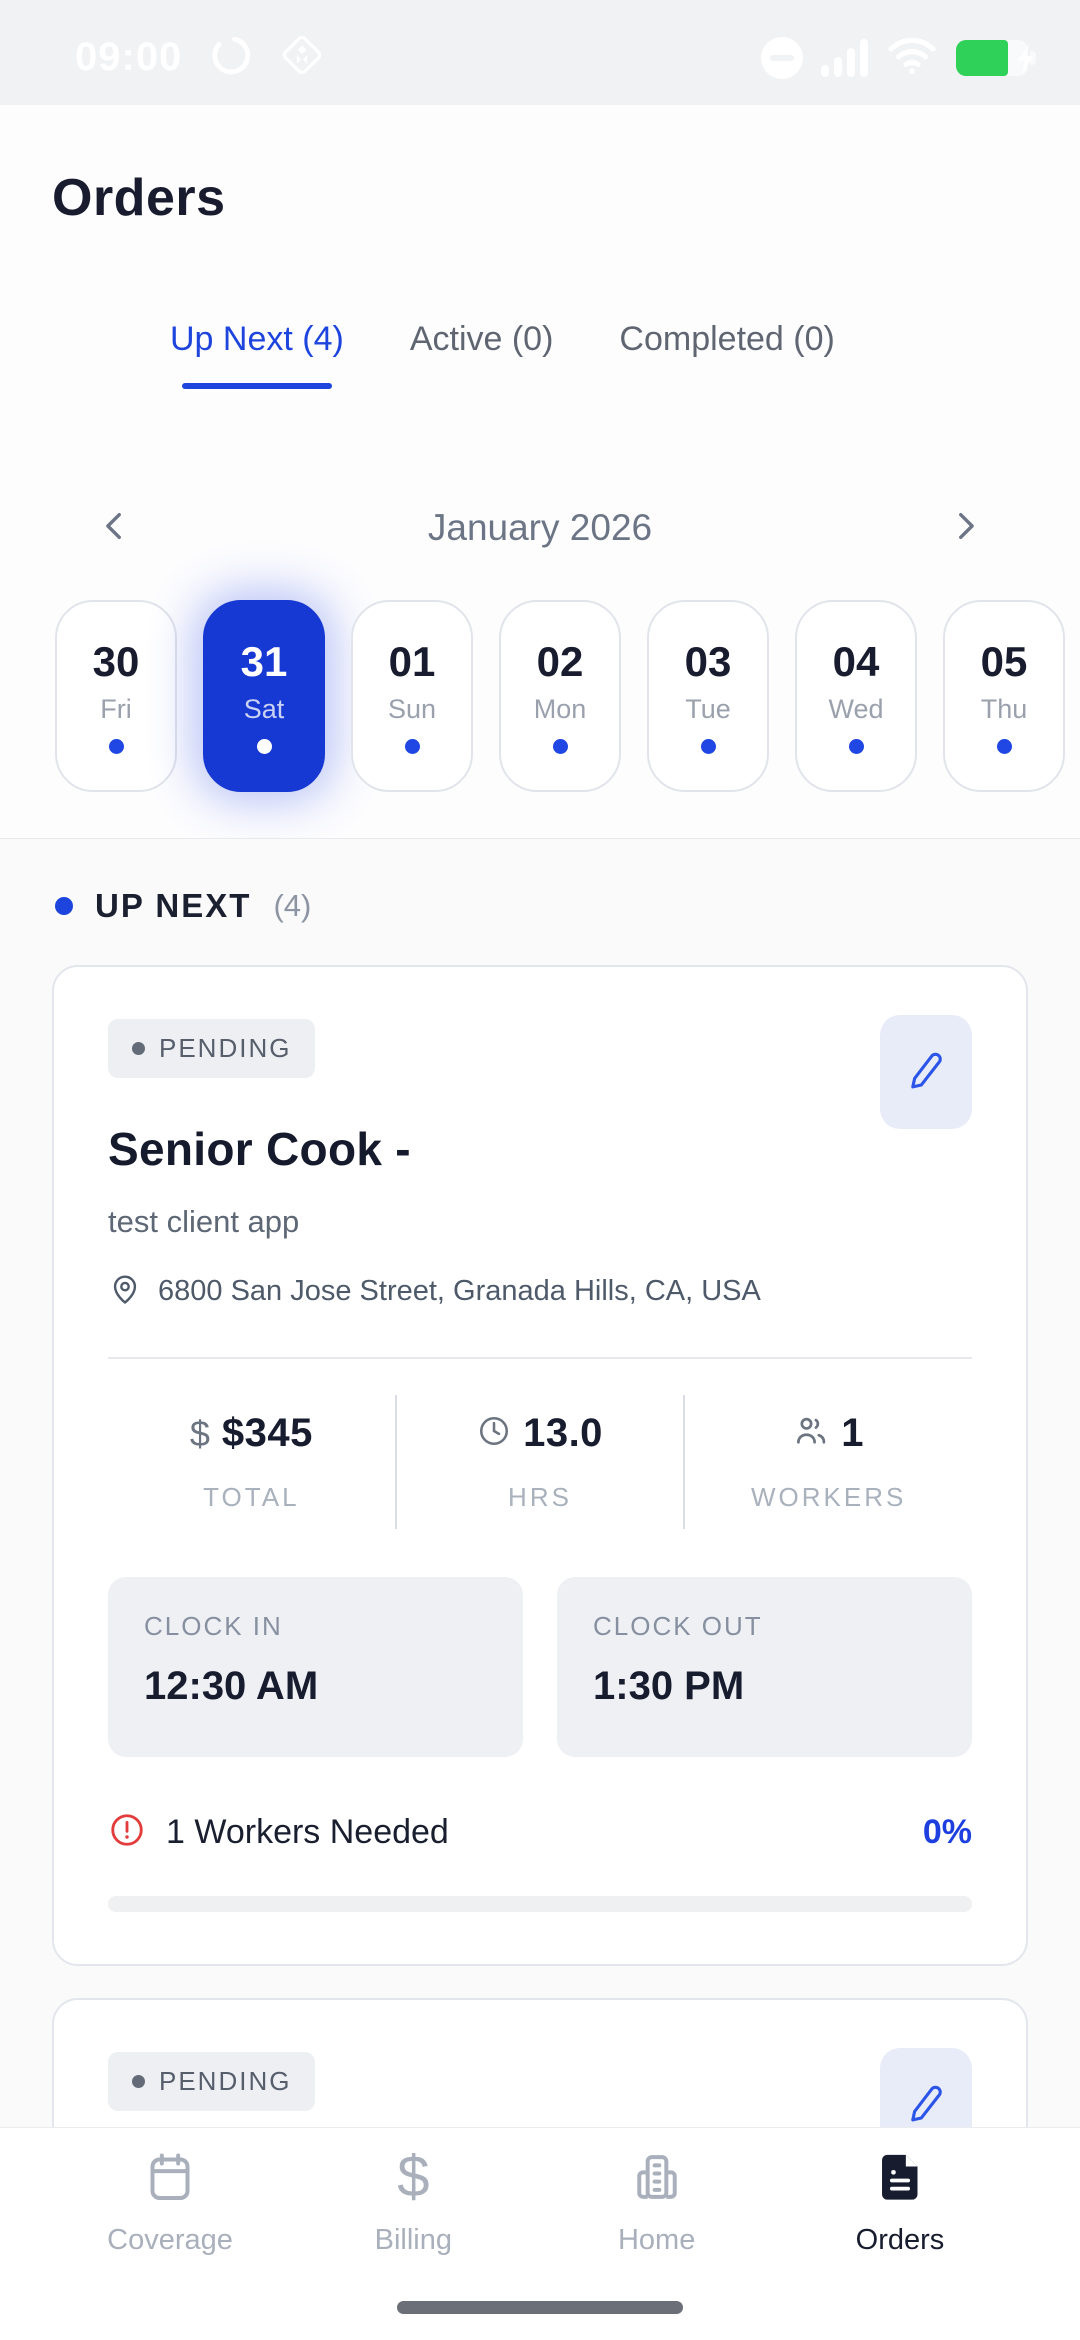  Describe the element at coordinates (811, 1433) in the screenshot. I see `workers-icon` at that location.